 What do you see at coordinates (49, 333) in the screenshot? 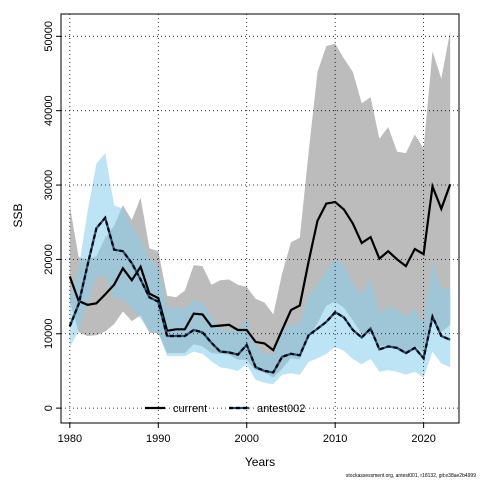
I see `y-tick-label: 10000` at bounding box center [49, 333].